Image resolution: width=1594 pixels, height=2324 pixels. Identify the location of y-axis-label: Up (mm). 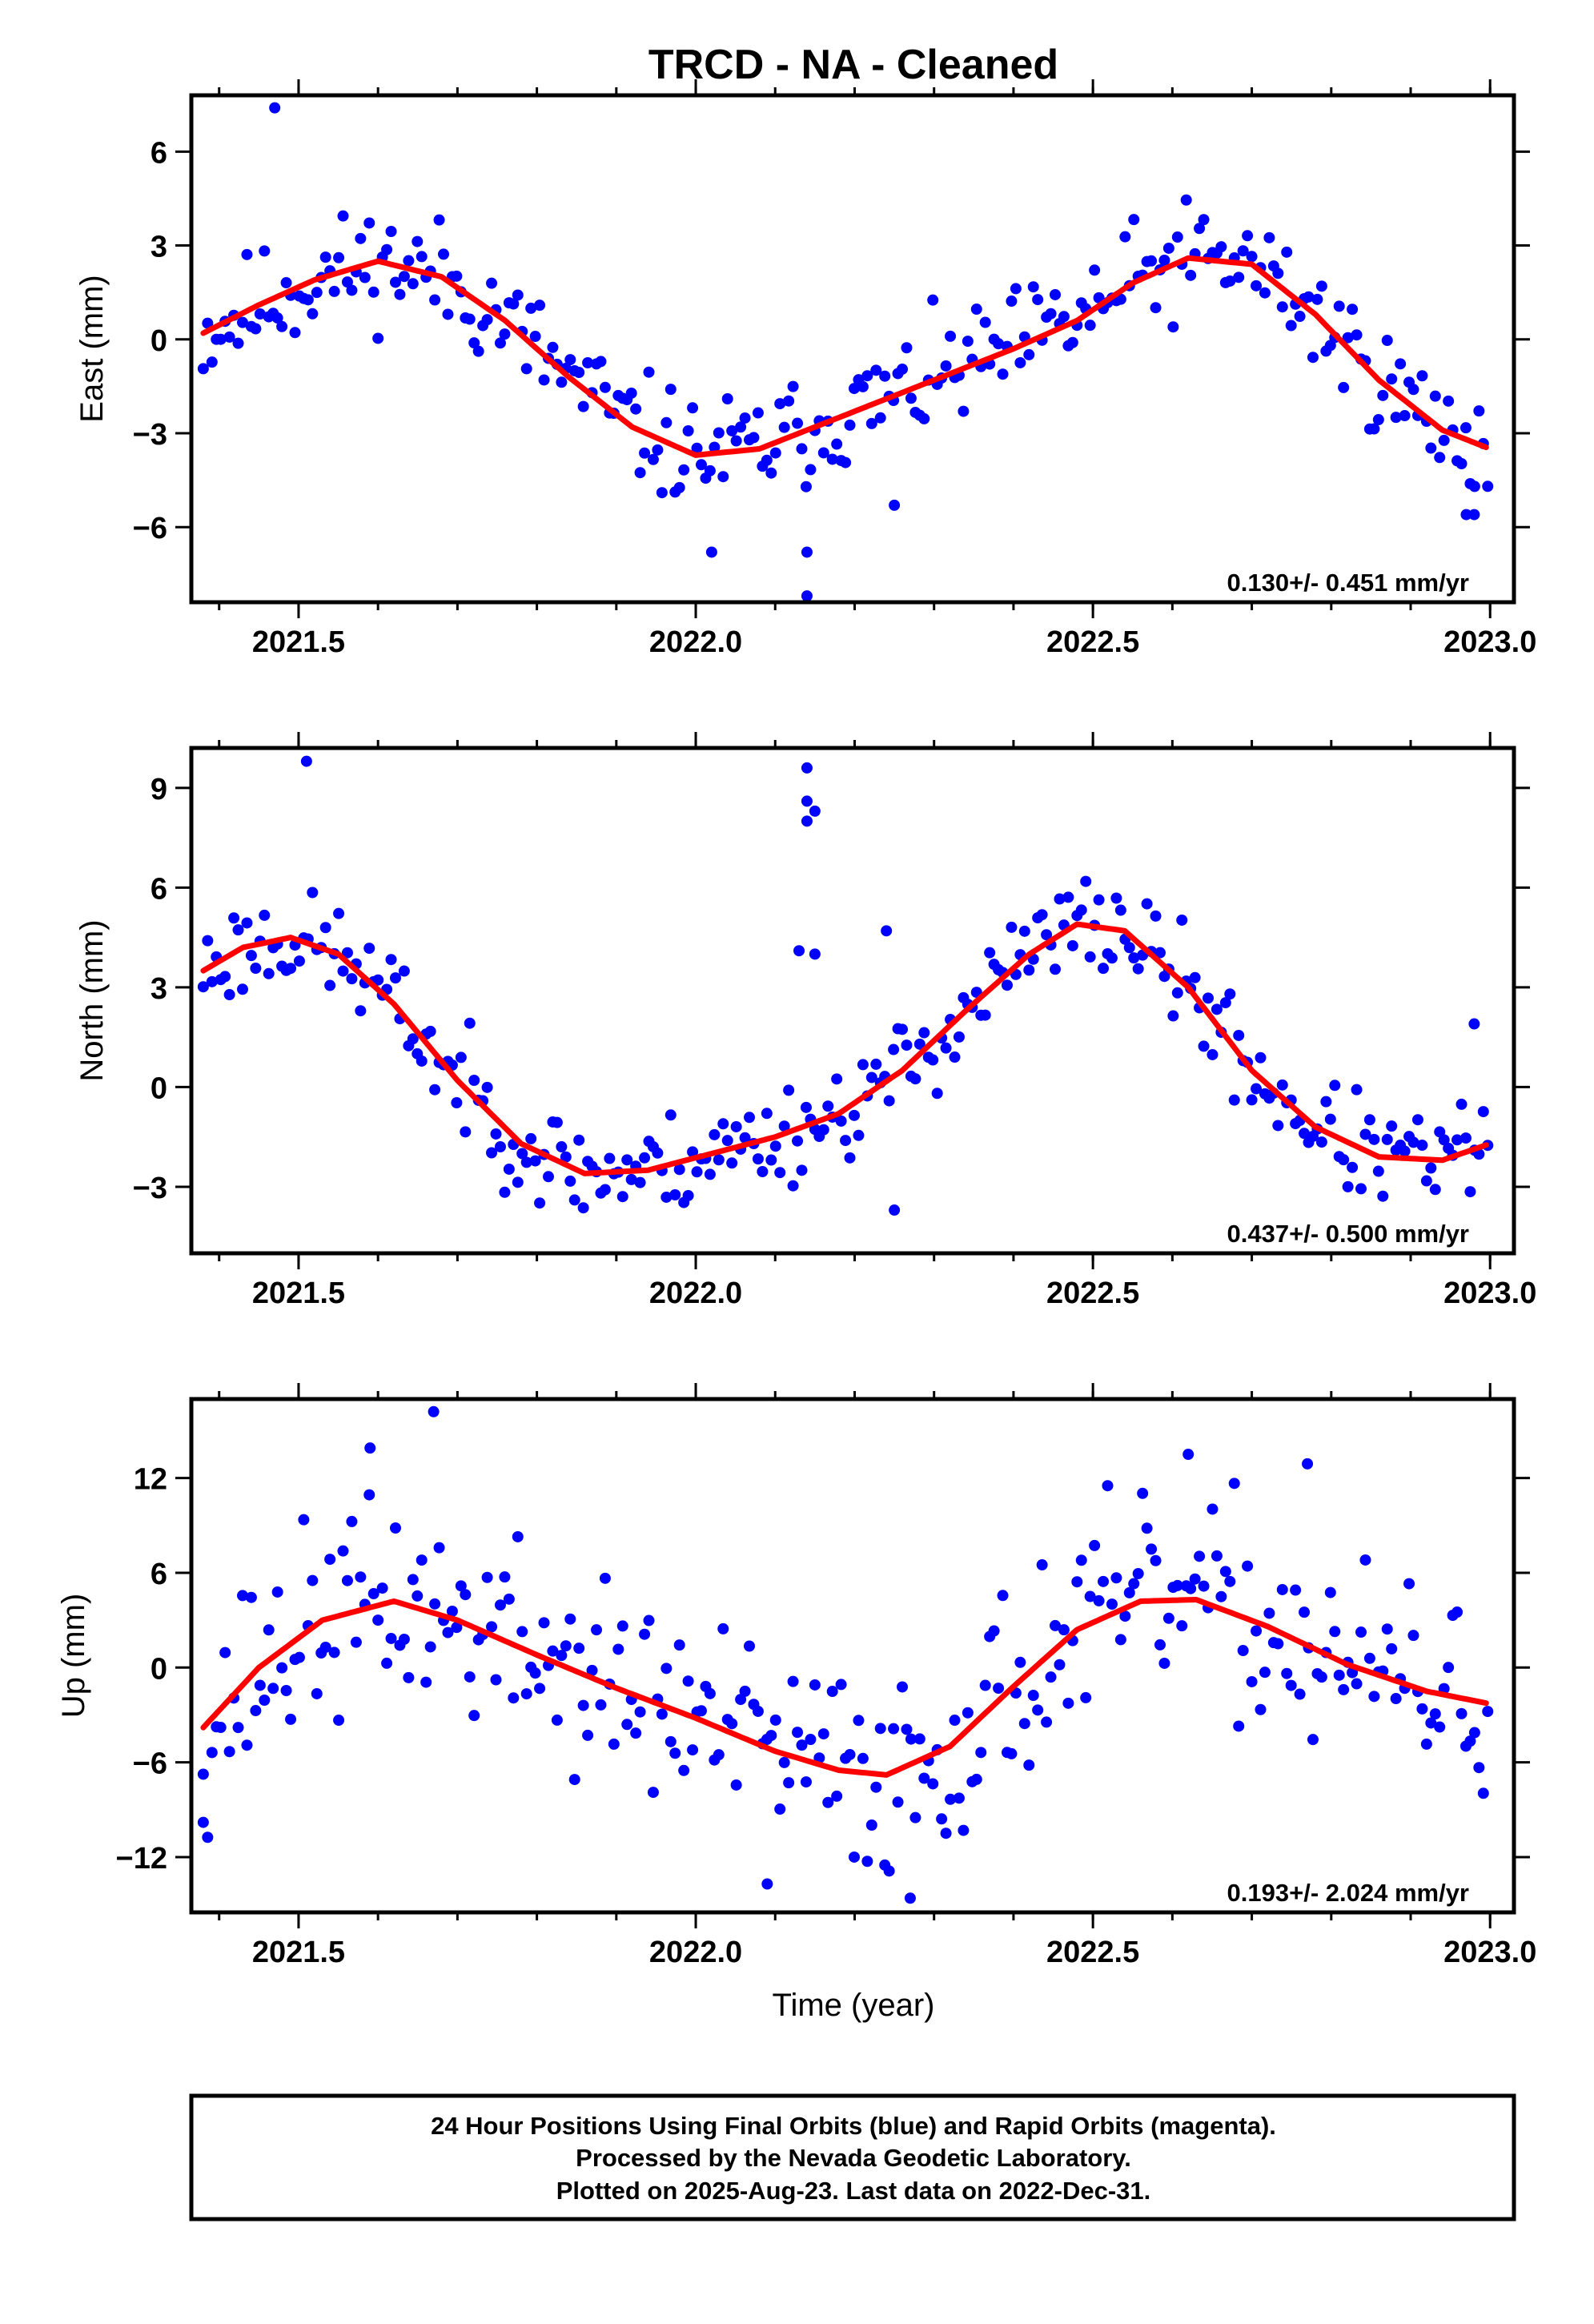
(73, 1657).